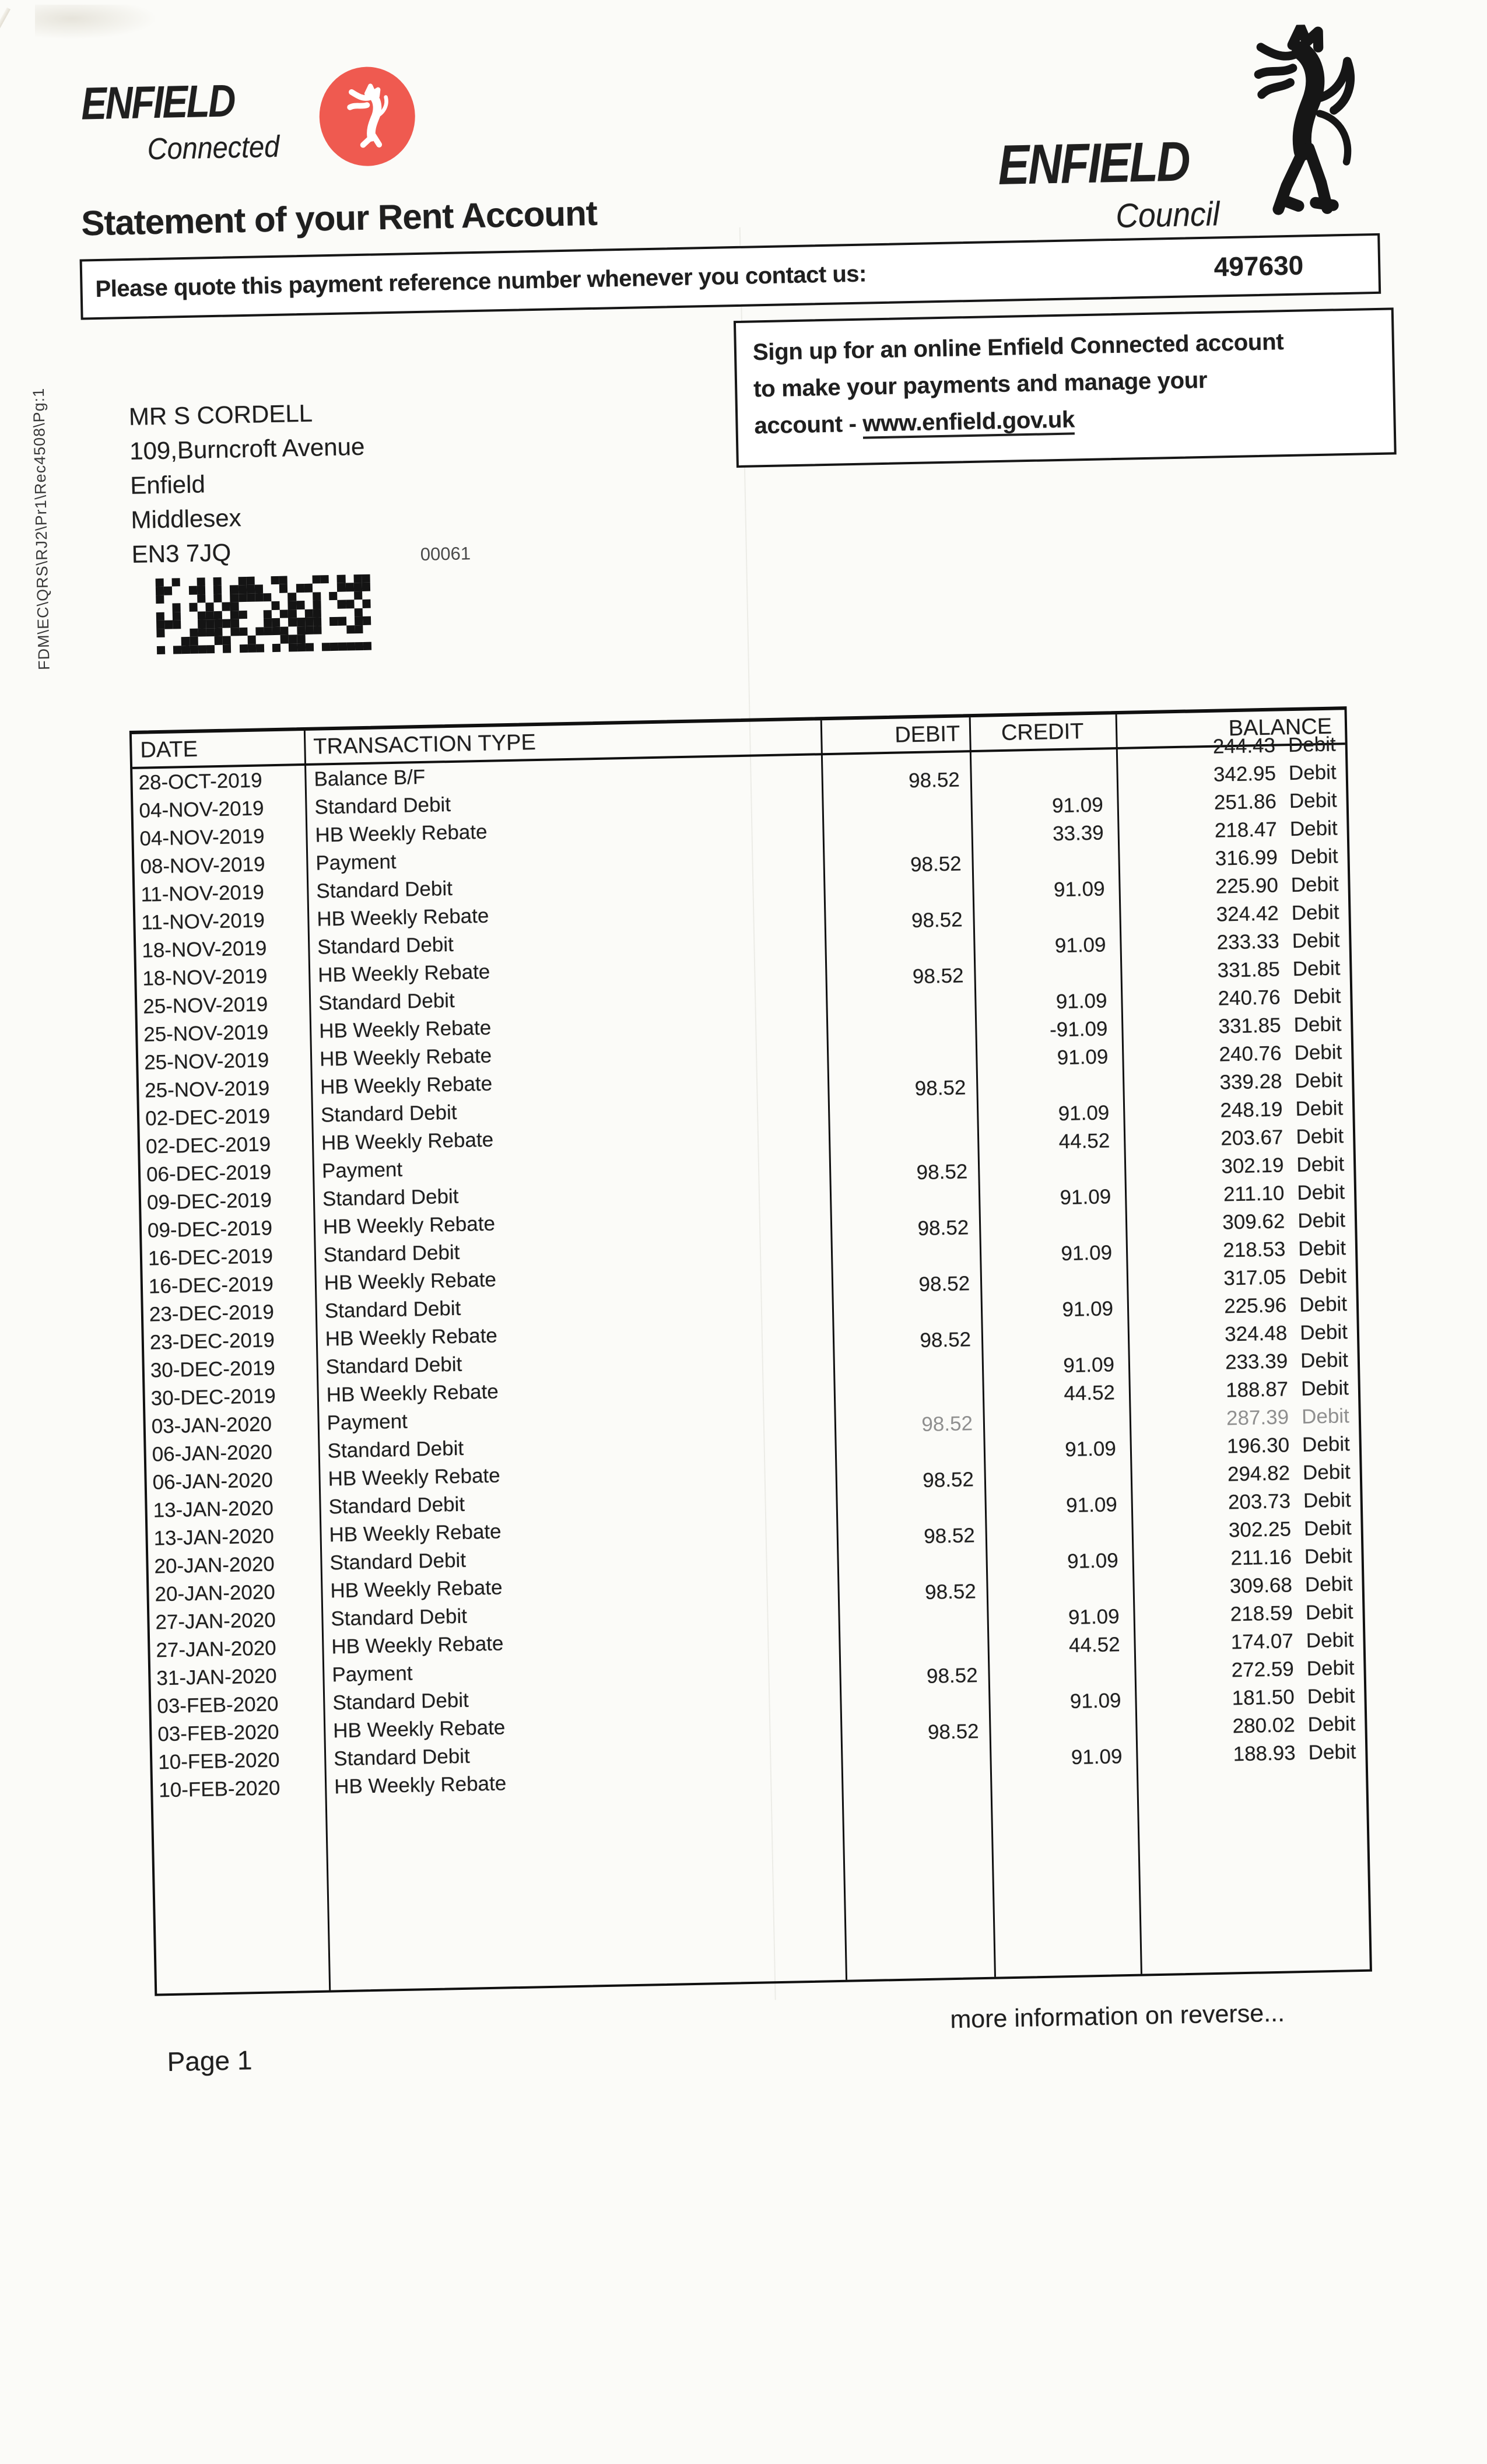 The height and width of the screenshot is (2464, 1487). Describe the element at coordinates (1285, 1277) in the screenshot. I see `row-balance: 317.05 Debit` at that location.